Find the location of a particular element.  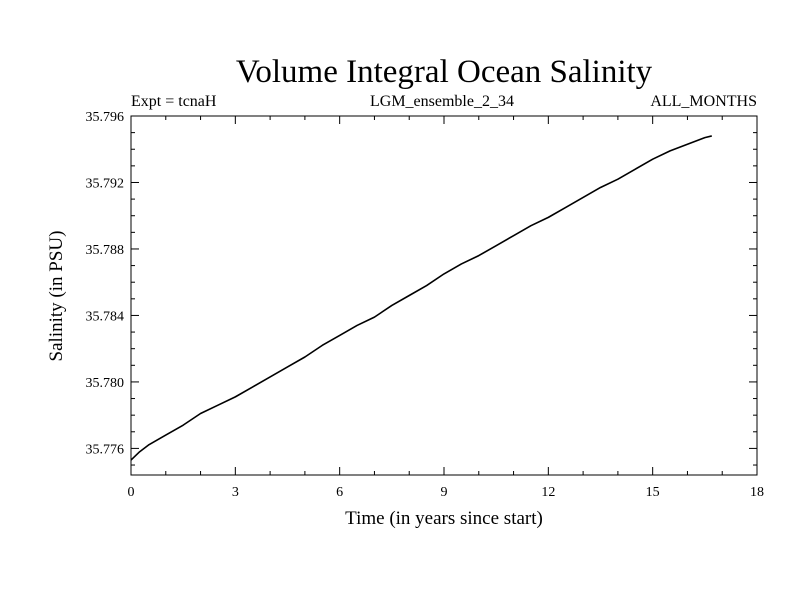

x-tick-label: 18 is located at coordinates (757, 492).